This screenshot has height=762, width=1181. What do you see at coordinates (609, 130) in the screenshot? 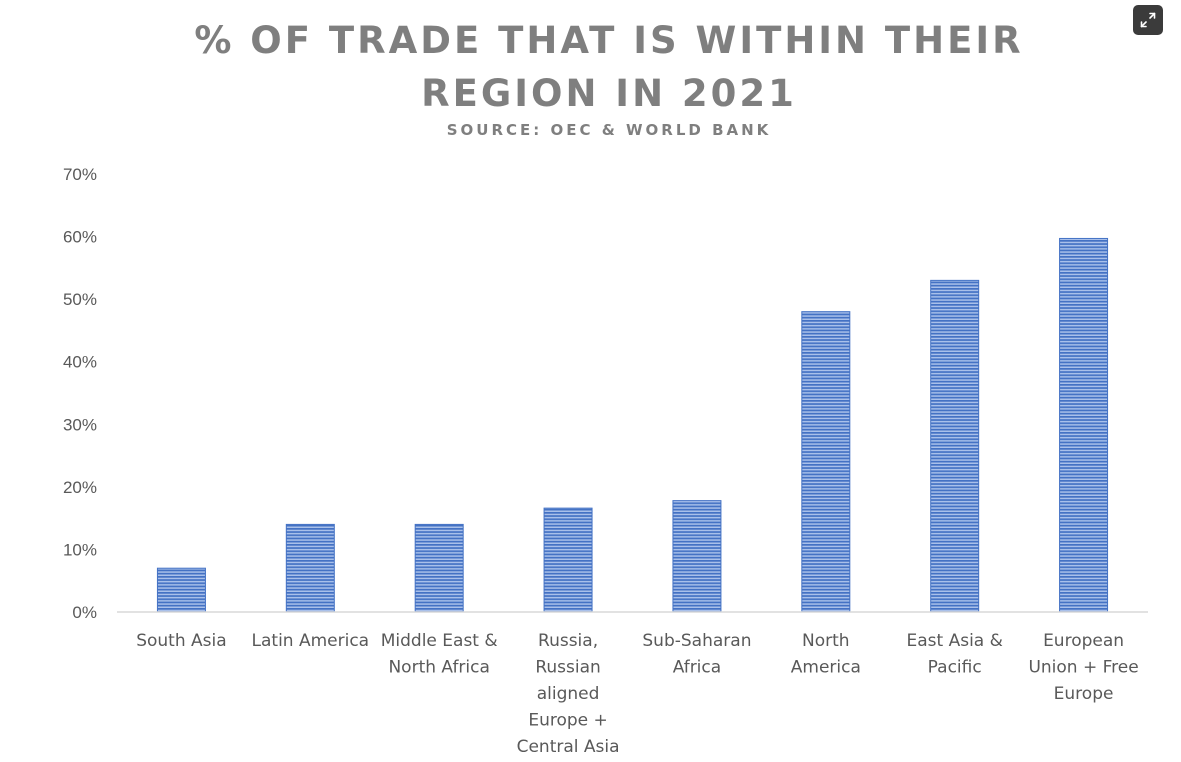
I see `chart-subtitle: SOURCE: OEC & WORLD BANK` at bounding box center [609, 130].